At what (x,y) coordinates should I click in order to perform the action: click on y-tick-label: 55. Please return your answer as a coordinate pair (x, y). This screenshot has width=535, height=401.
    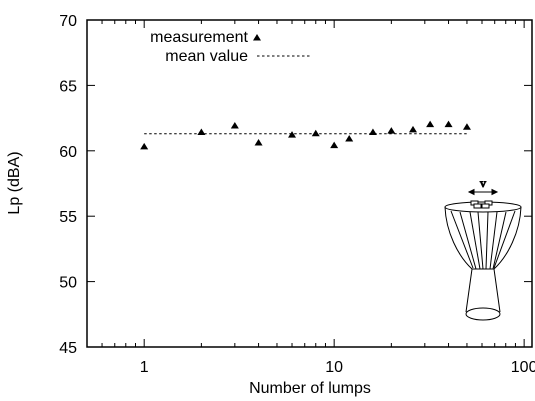
    Looking at the image, I should click on (68, 217).